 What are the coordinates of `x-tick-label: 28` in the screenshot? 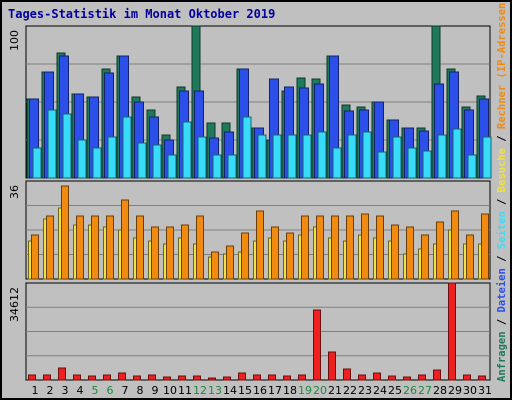 It's located at (440, 390).